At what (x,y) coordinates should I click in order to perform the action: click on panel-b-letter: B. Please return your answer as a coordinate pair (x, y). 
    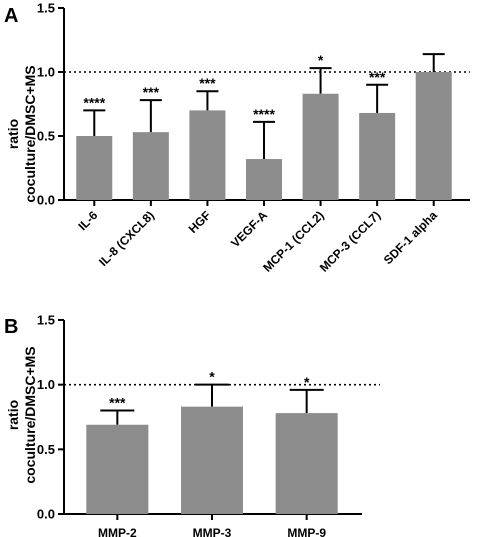
    Looking at the image, I should click on (11, 327).